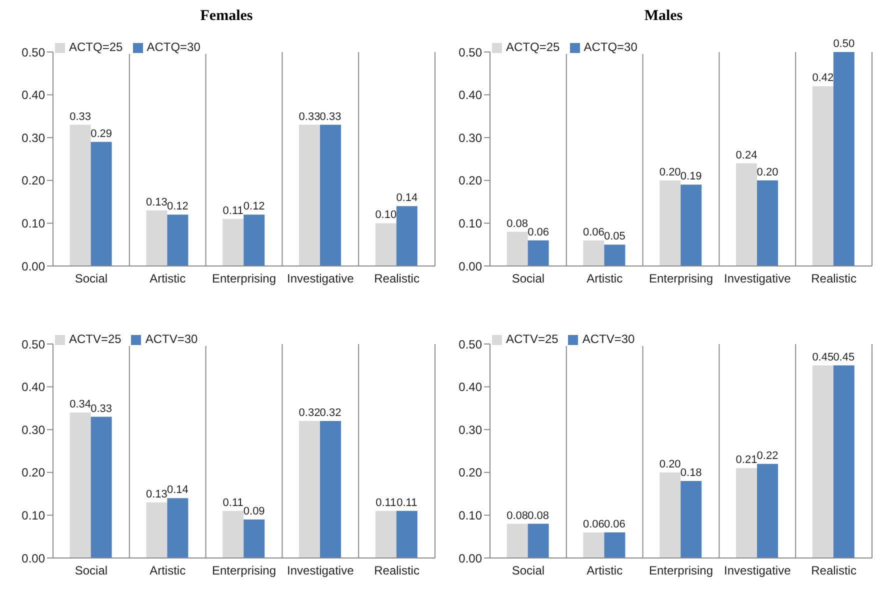  What do you see at coordinates (823, 78) in the screenshot?
I see `data-label: 0.42` at bounding box center [823, 78].